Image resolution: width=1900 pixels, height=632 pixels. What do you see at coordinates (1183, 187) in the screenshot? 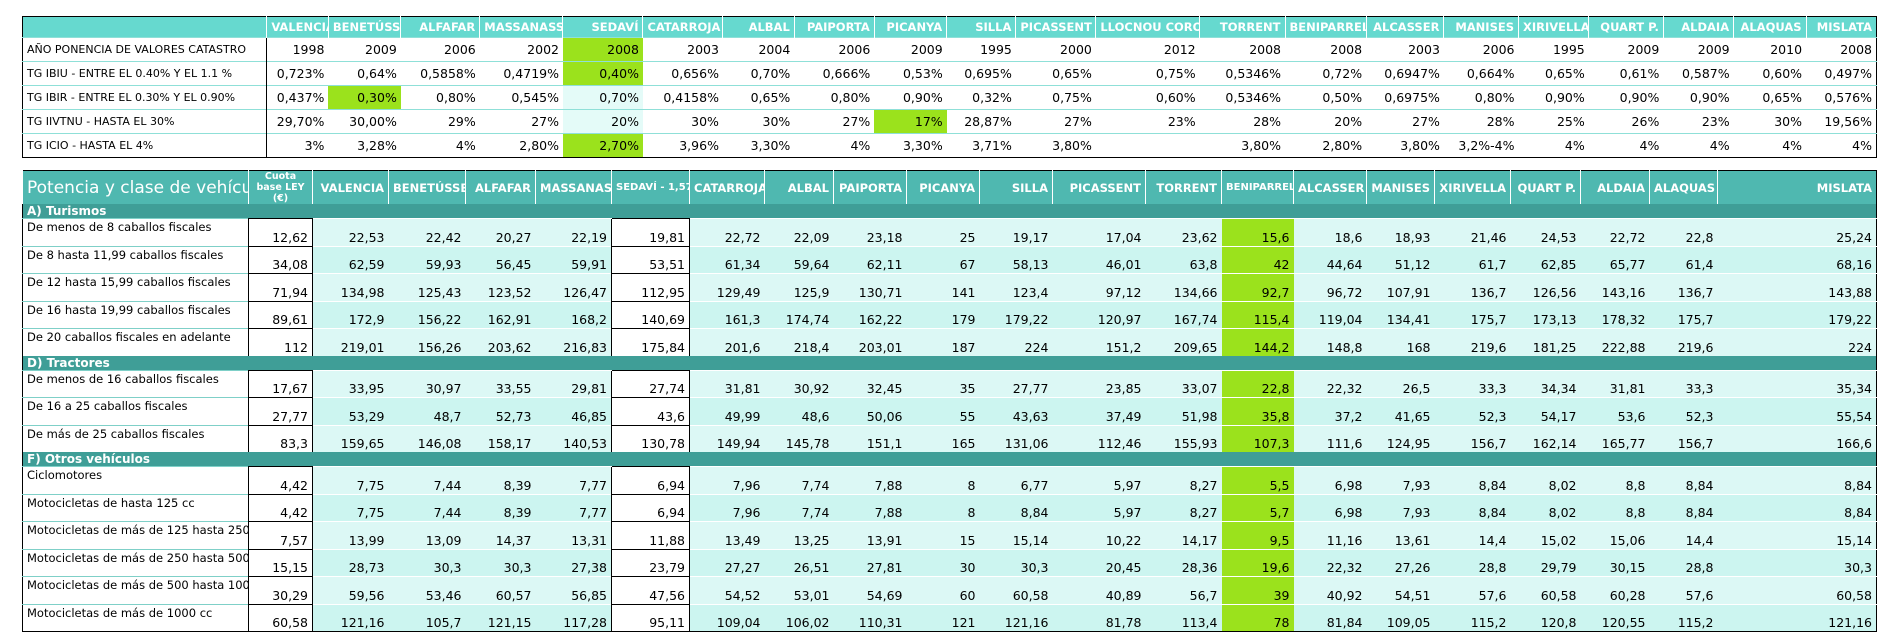
I see `column-header: TORRENT` at bounding box center [1183, 187].